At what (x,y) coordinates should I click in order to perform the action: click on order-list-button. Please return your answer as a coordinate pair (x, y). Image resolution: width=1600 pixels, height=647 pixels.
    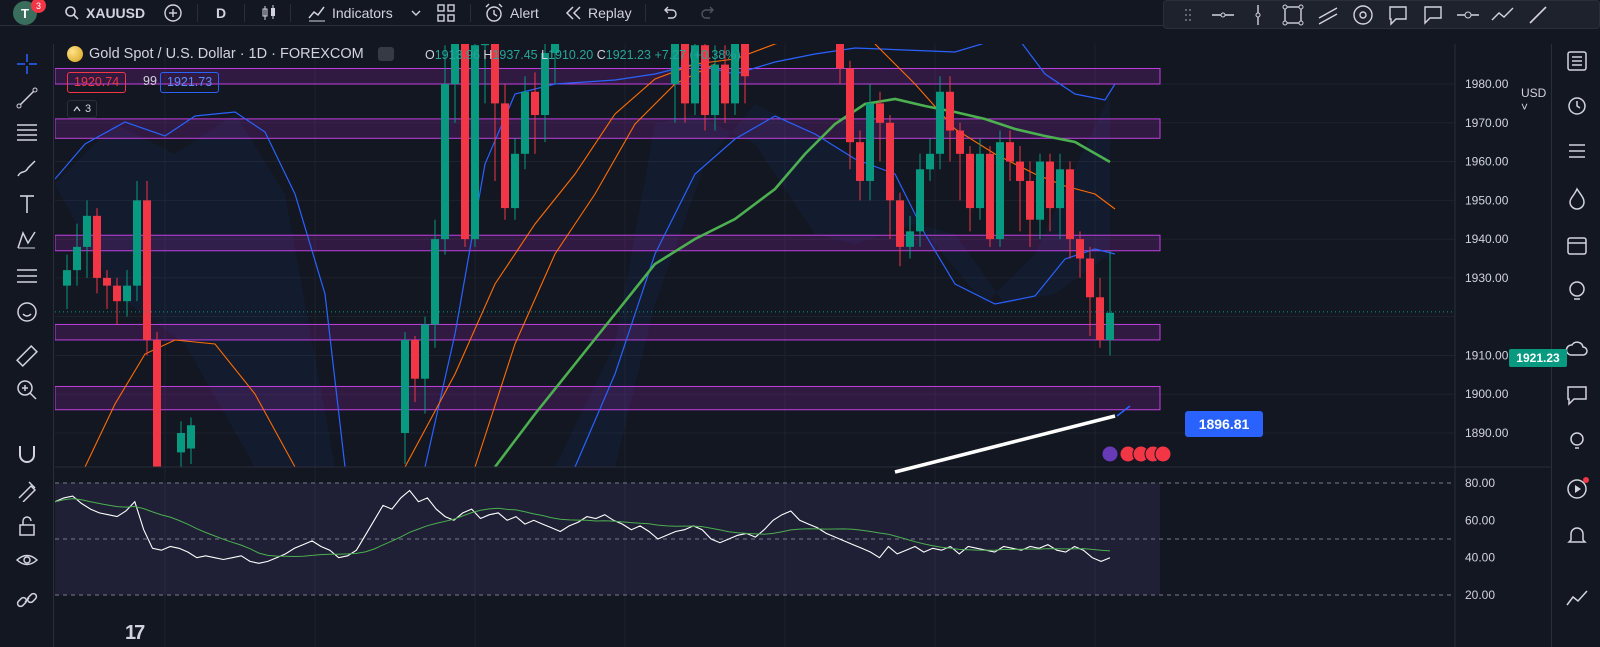
    Looking at the image, I should click on (1577, 151).